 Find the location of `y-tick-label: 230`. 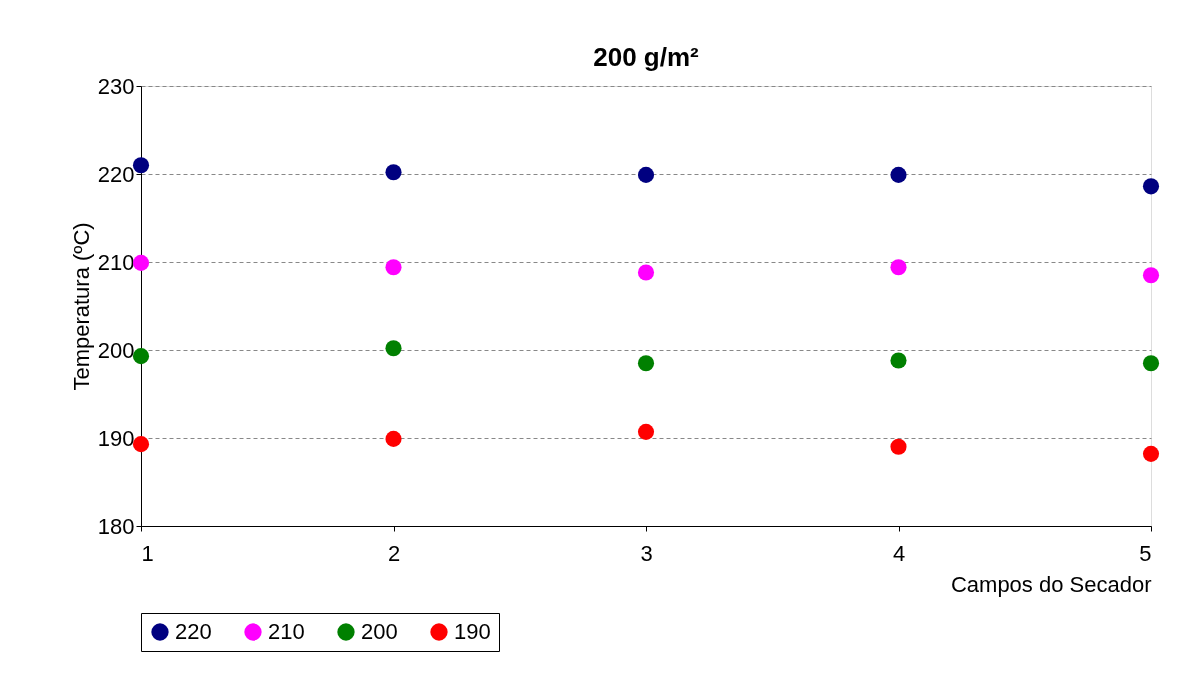

y-tick-label: 230 is located at coordinates (116, 86).